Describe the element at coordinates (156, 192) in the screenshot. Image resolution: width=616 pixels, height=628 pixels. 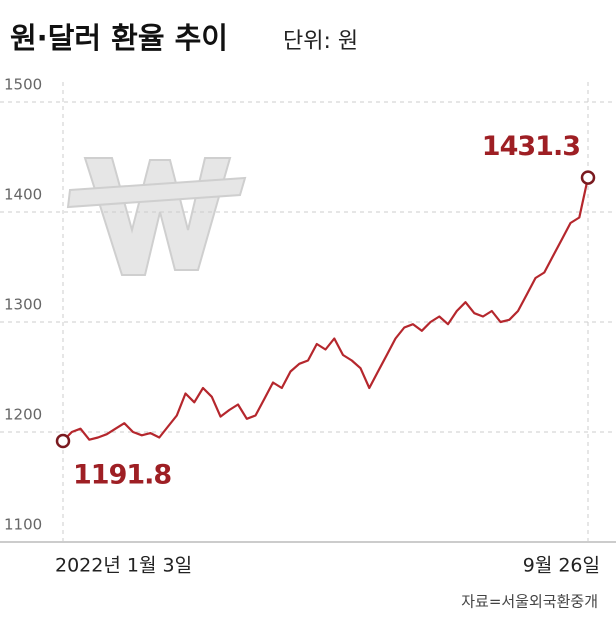
I see `icon-bar` at that location.